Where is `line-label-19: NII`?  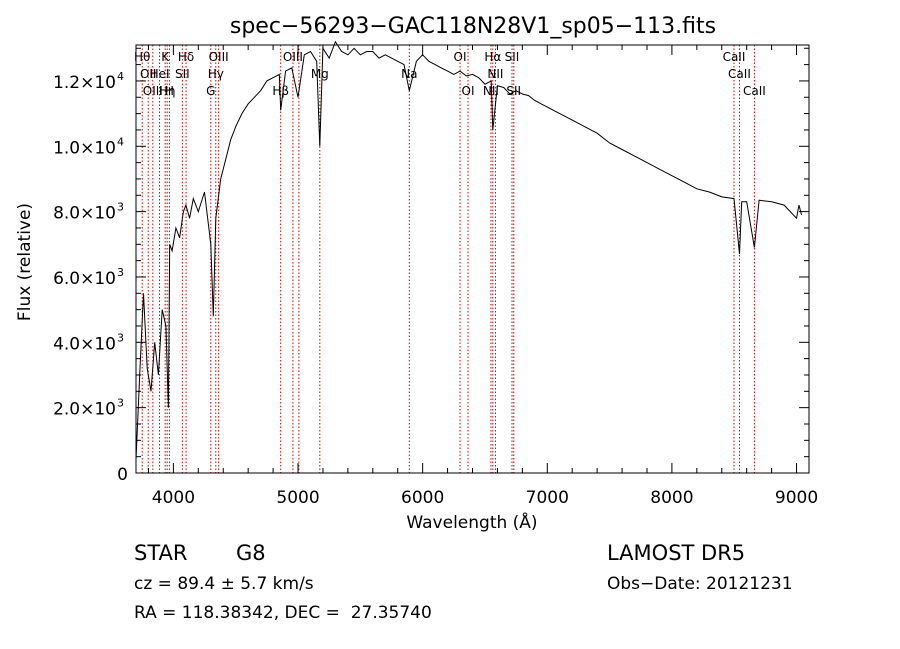 line-label-19: NII is located at coordinates (491, 91).